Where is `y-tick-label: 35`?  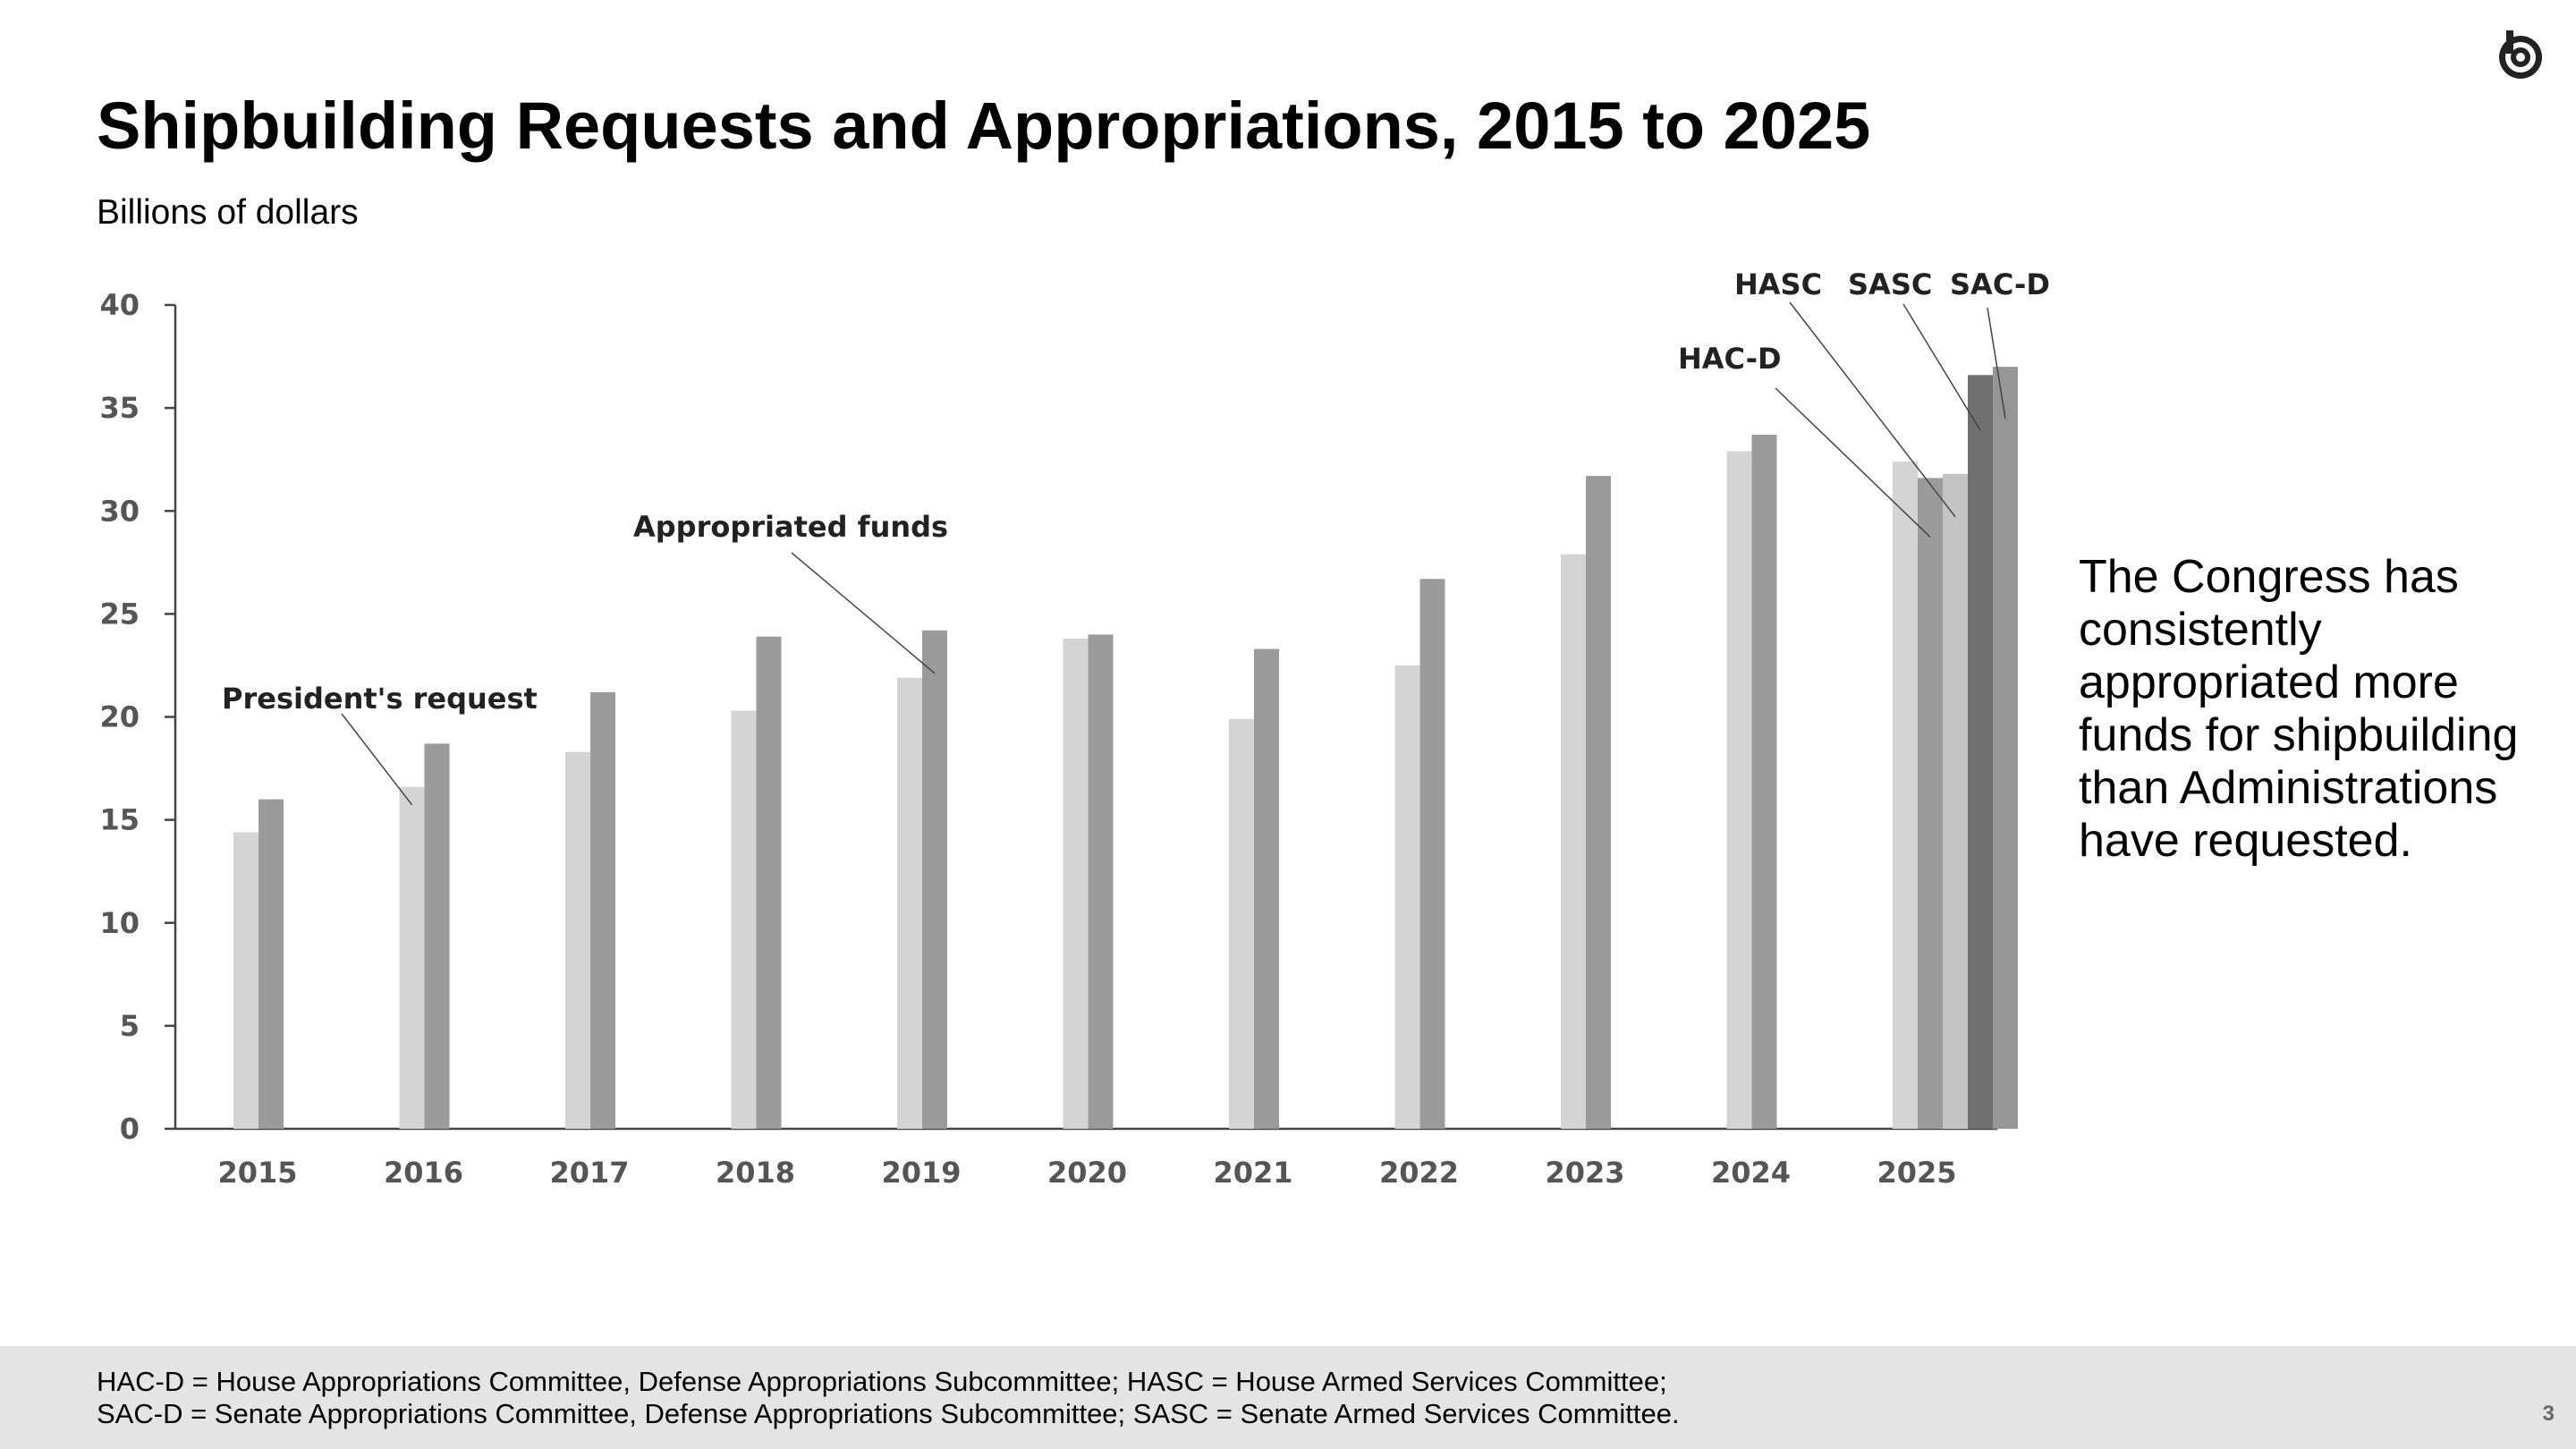 y-tick-label: 35 is located at coordinates (119, 408).